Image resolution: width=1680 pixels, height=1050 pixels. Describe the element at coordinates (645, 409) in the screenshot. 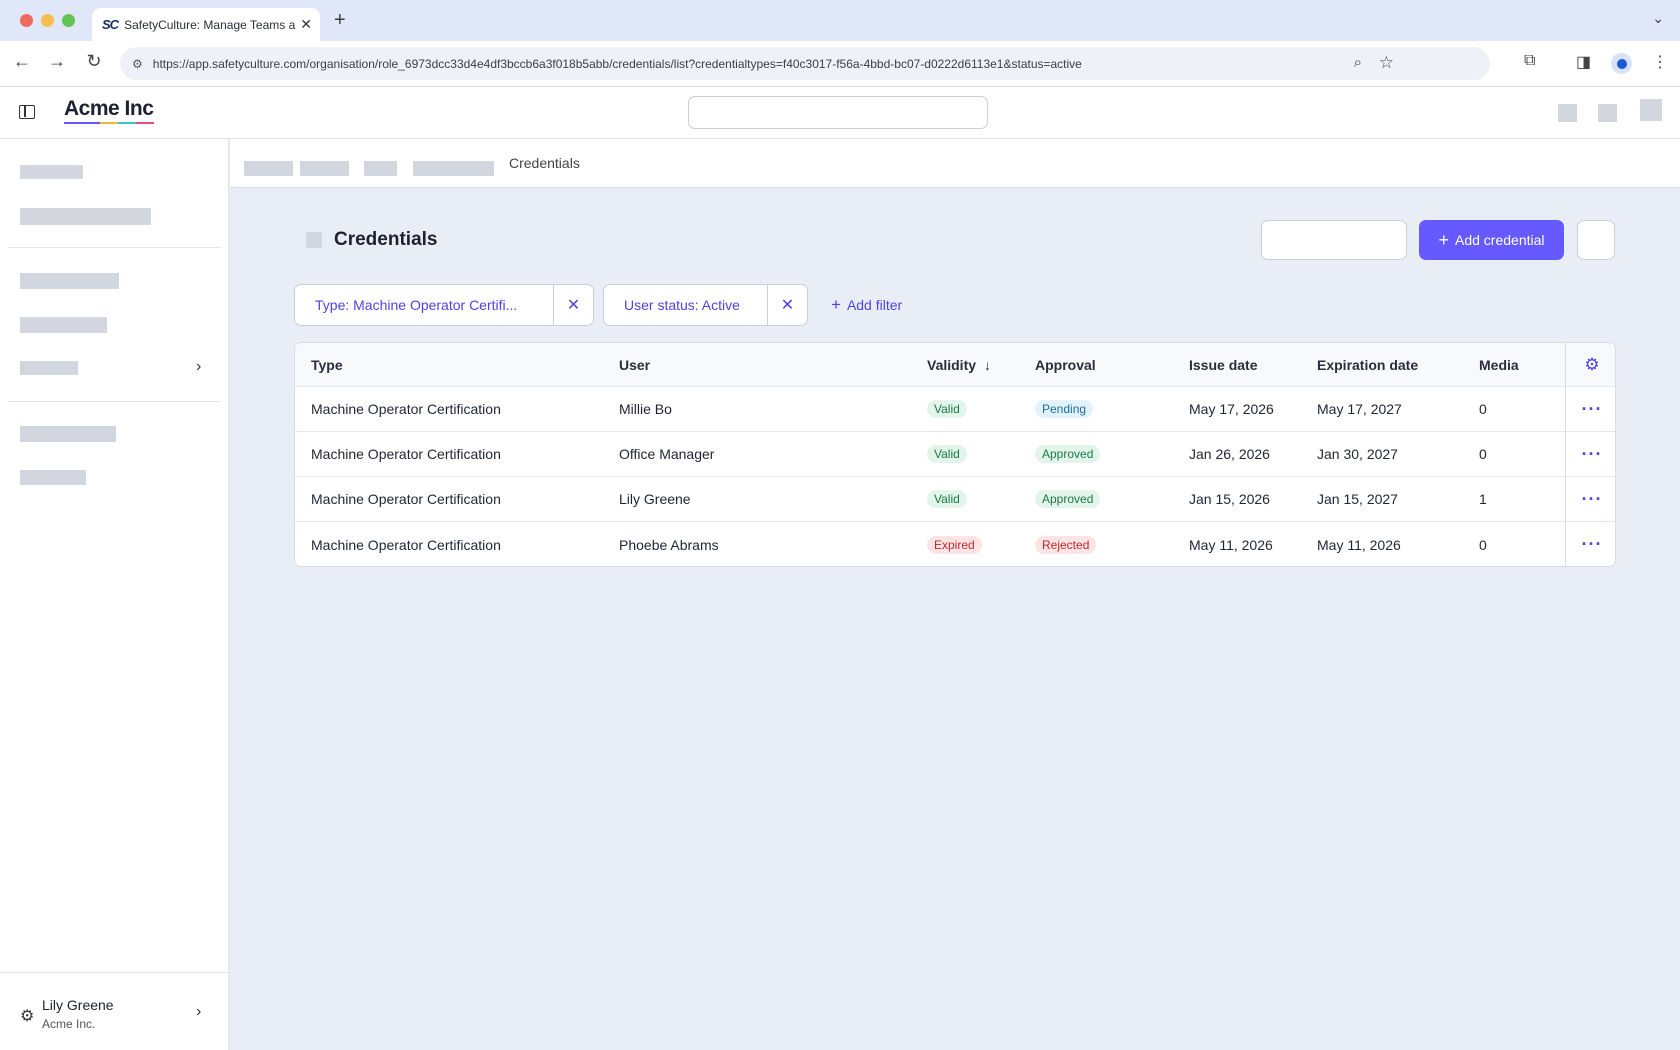

I see `cell-user: Millie Bo` at that location.